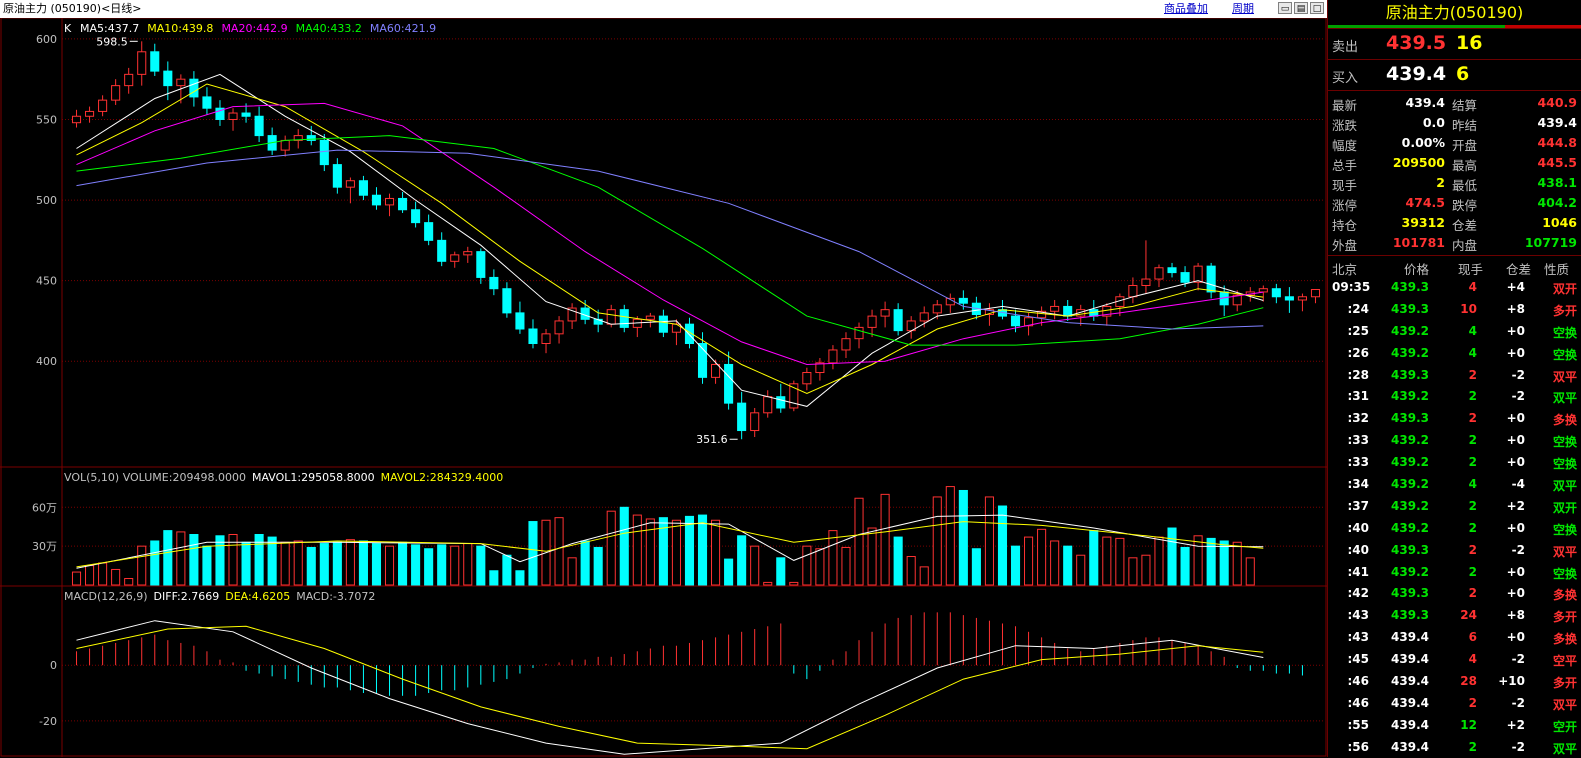 Image resolution: width=1581 pixels, height=758 pixels. I want to click on tick-row: :31 439.2 2 -2 双平, so click(1454, 396).